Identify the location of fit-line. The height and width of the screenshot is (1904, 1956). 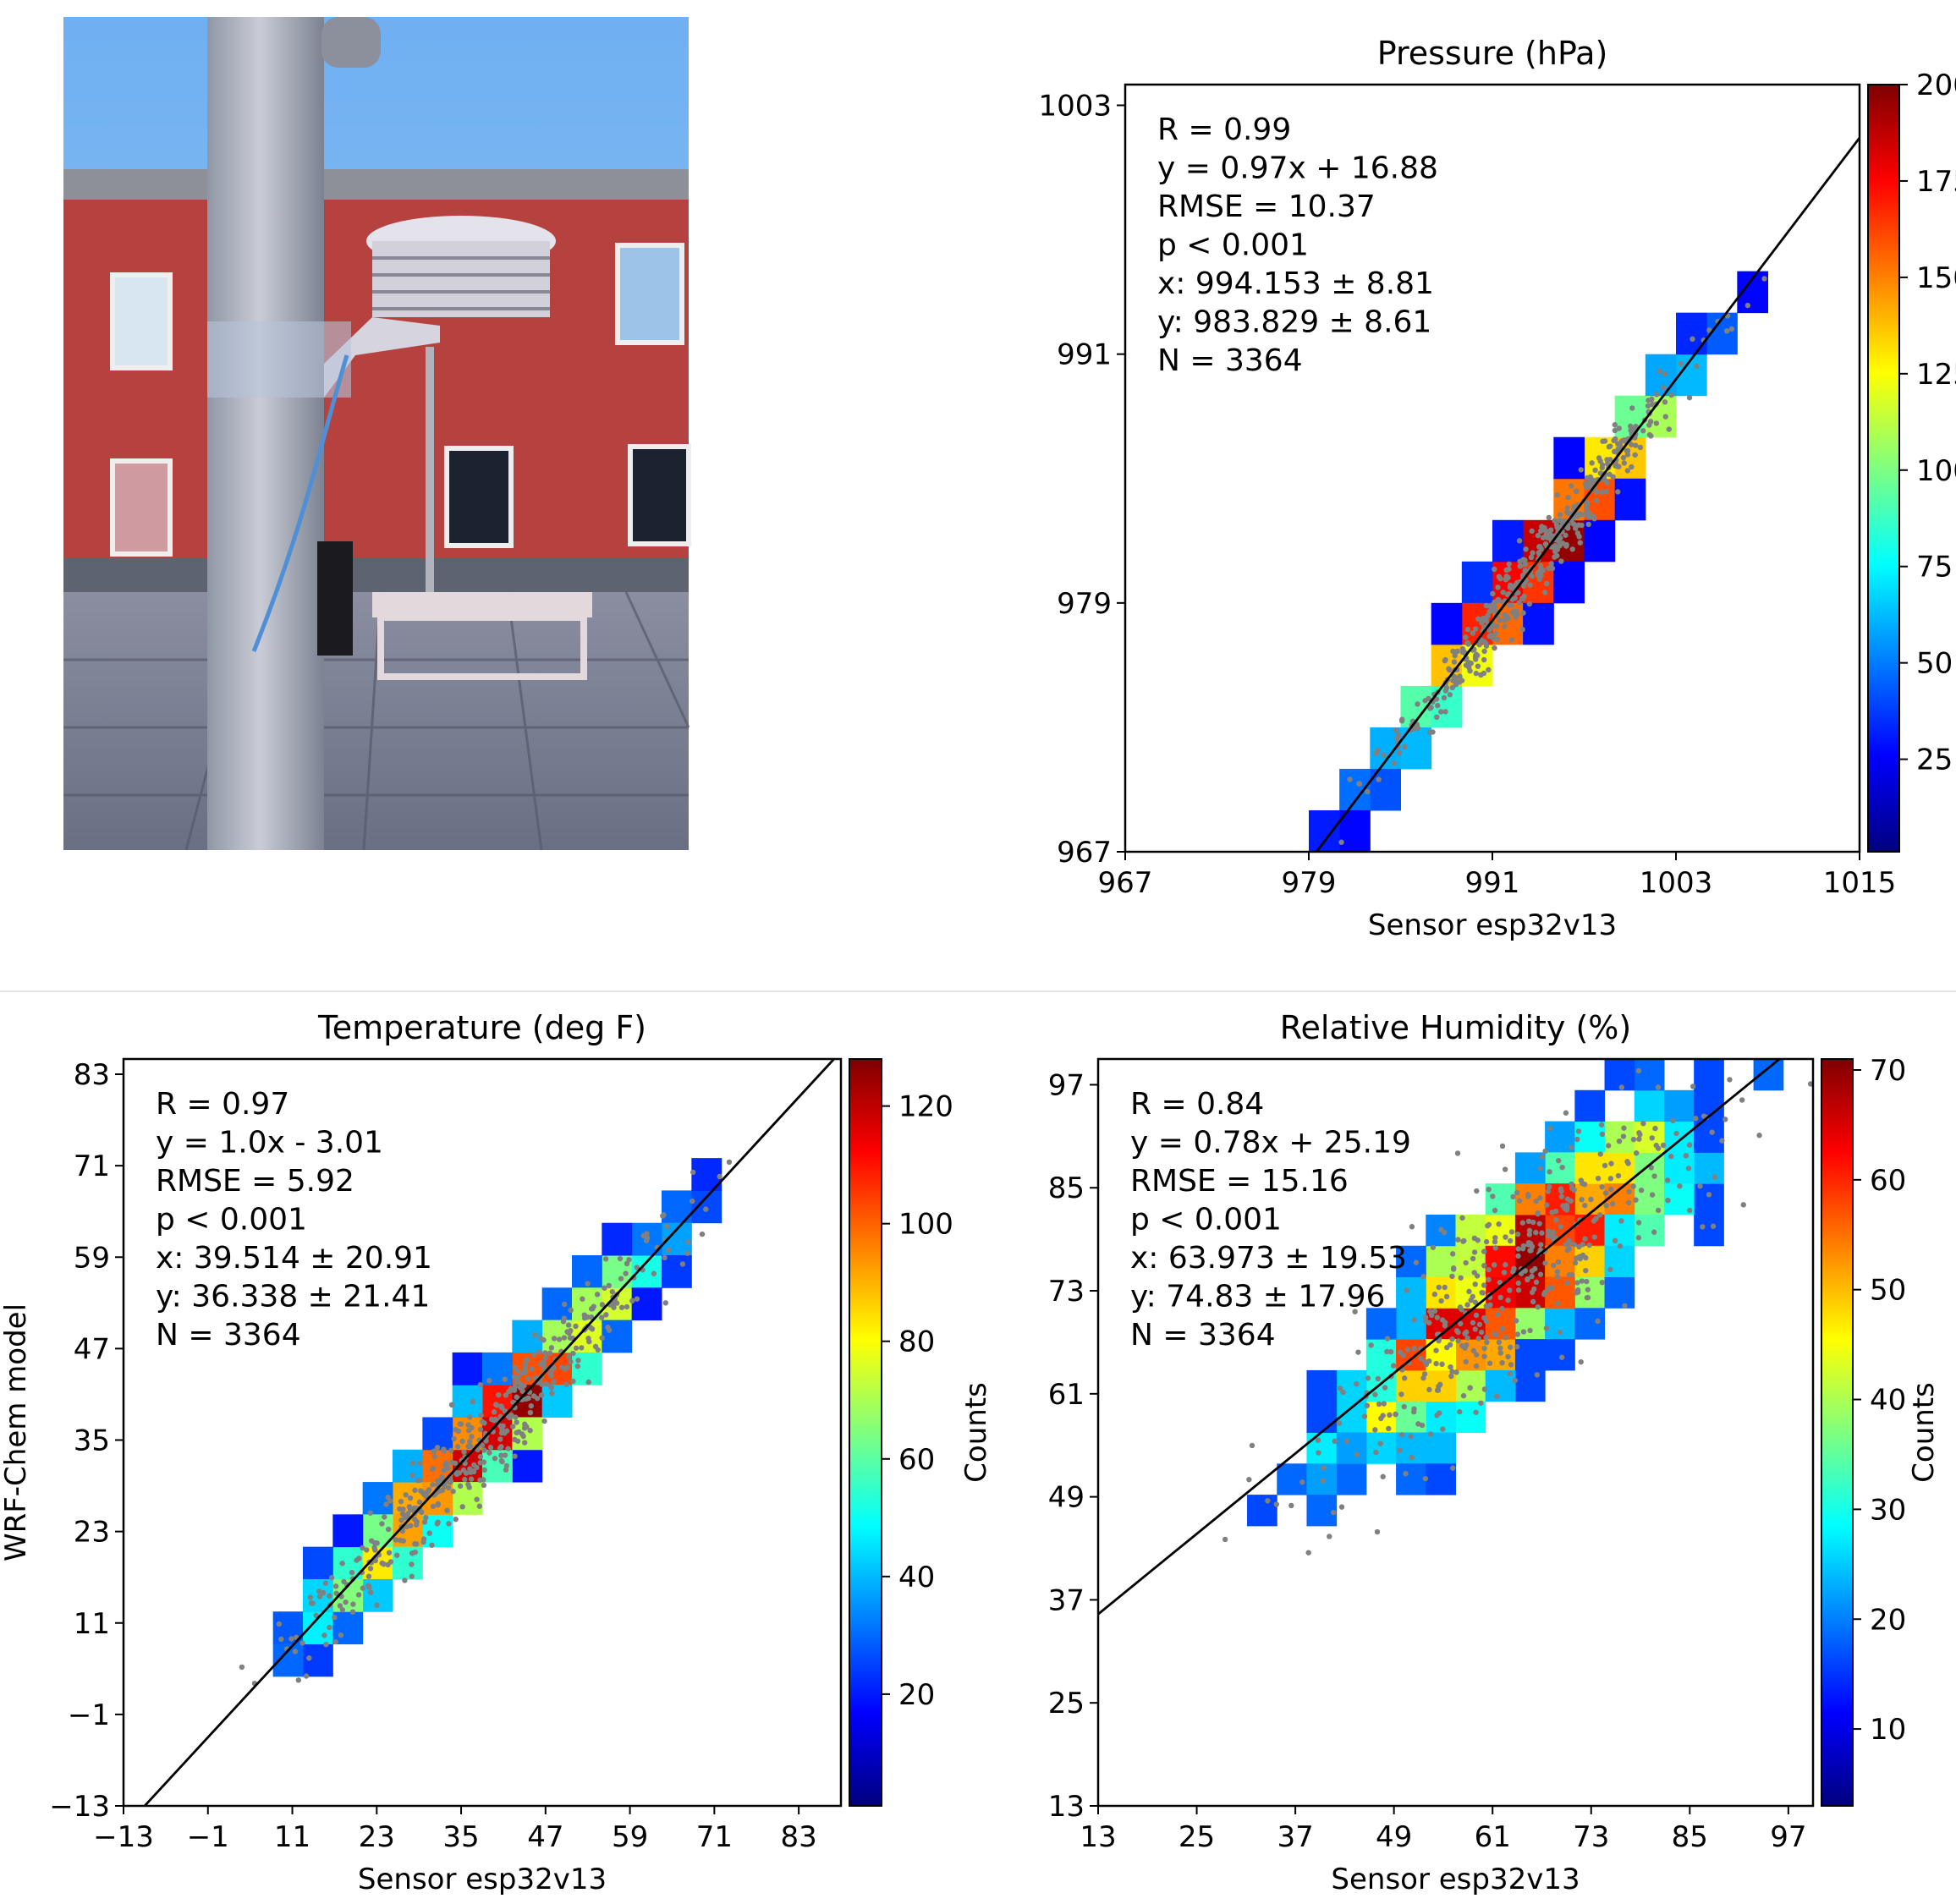
(1440, 1337).